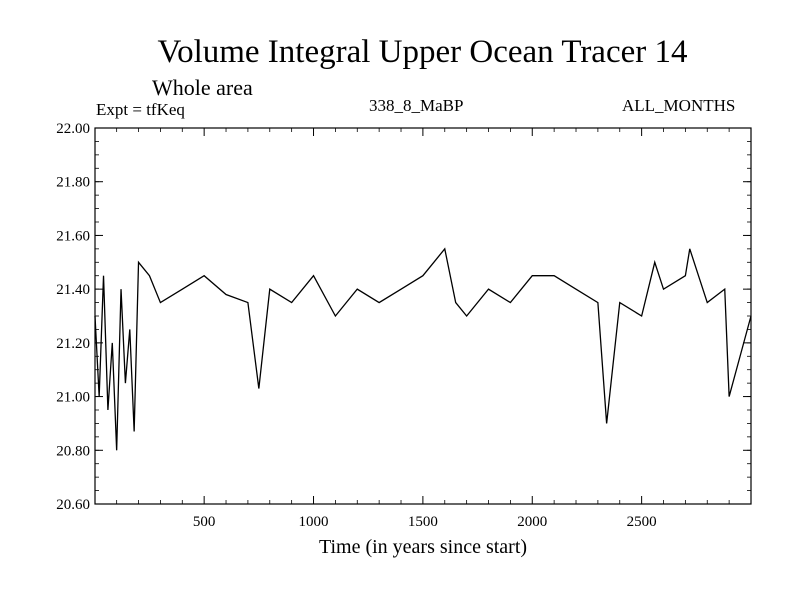 The height and width of the screenshot is (600, 800). What do you see at coordinates (73, 236) in the screenshot?
I see `y-tick-label: 21.60` at bounding box center [73, 236].